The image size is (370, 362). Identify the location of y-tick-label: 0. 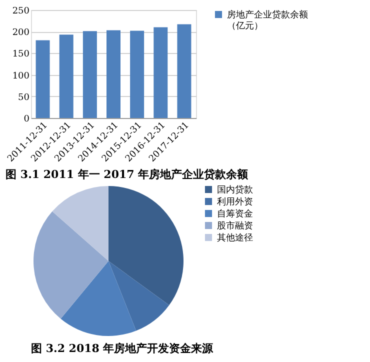
(27, 119).